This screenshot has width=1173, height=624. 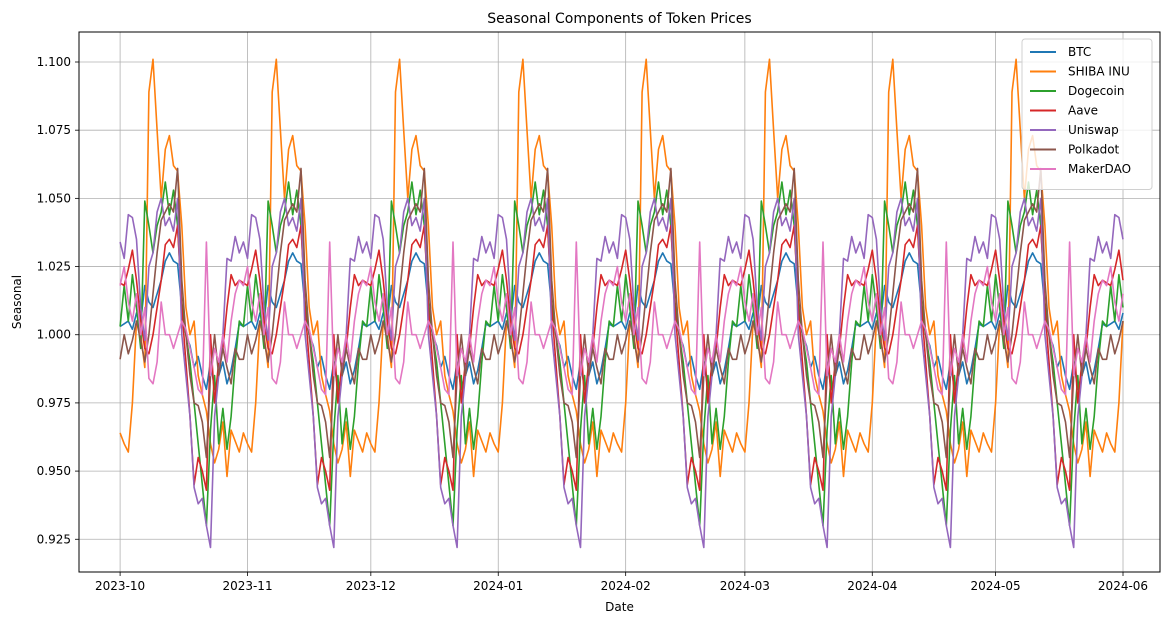 What do you see at coordinates (1060, 52) in the screenshot?
I see `legend-item: BTC` at bounding box center [1060, 52].